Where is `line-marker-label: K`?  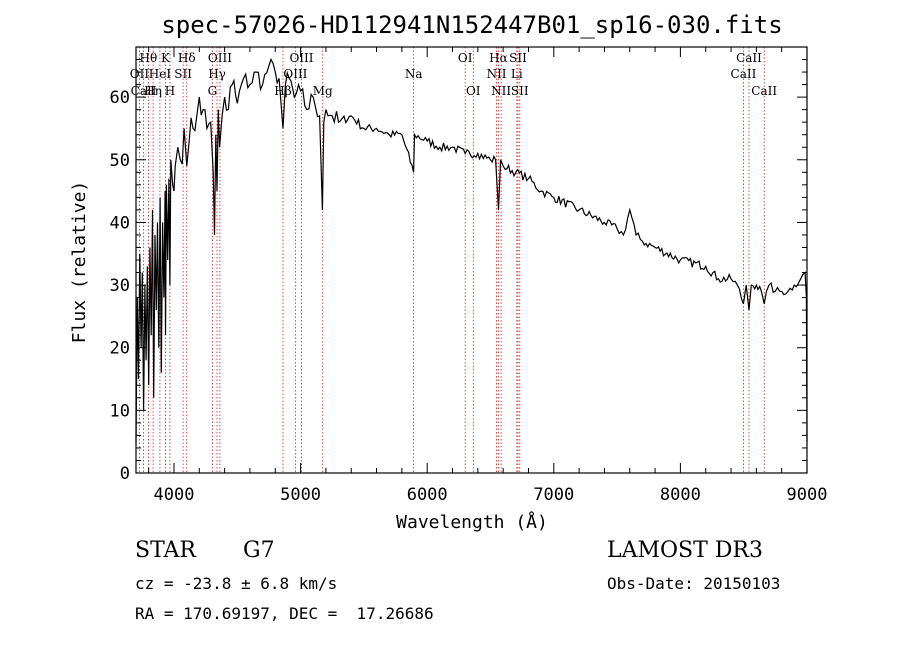 line-marker-label: K is located at coordinates (166, 58).